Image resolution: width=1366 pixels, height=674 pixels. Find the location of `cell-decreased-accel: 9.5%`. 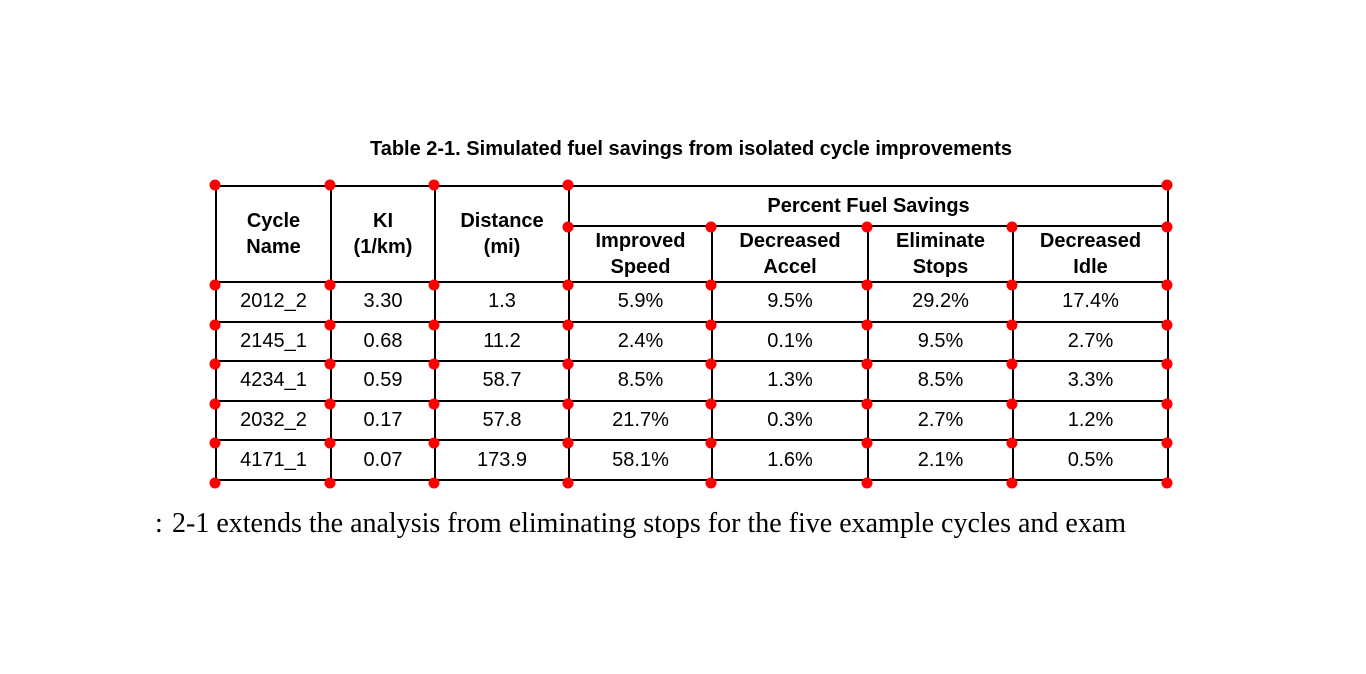

cell-decreased-accel: 9.5% is located at coordinates (790, 302).